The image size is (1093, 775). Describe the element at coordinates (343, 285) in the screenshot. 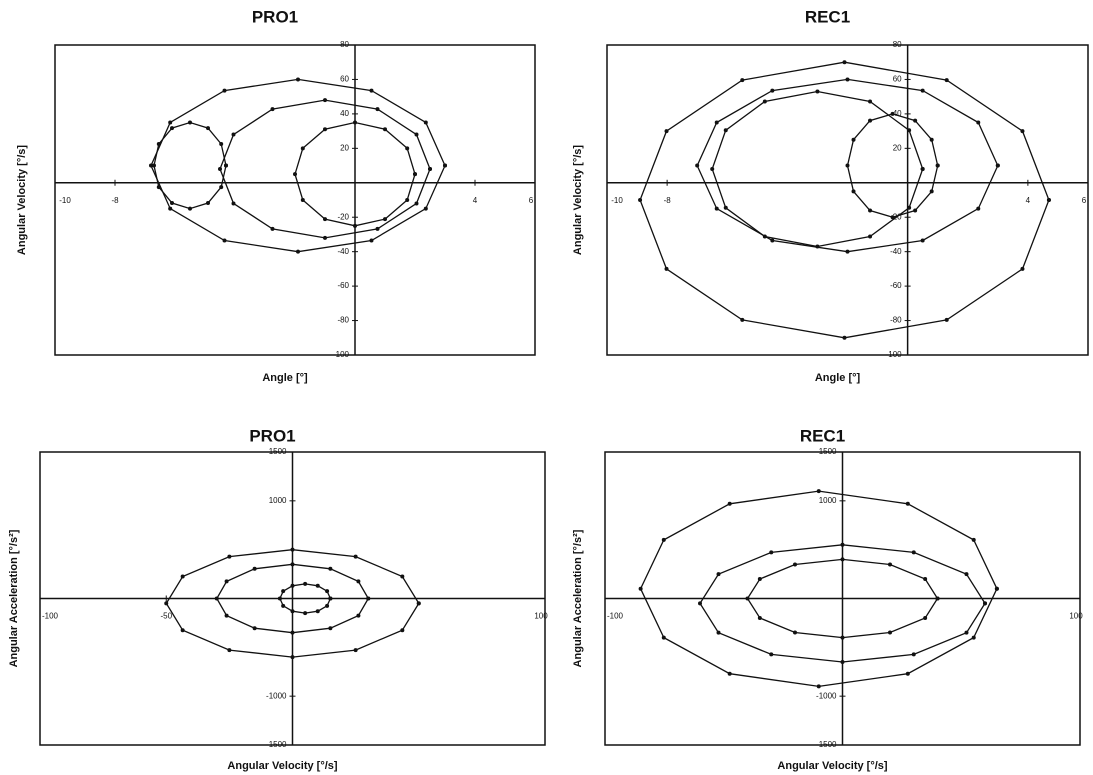

I see `y-tick-label: -60` at that location.